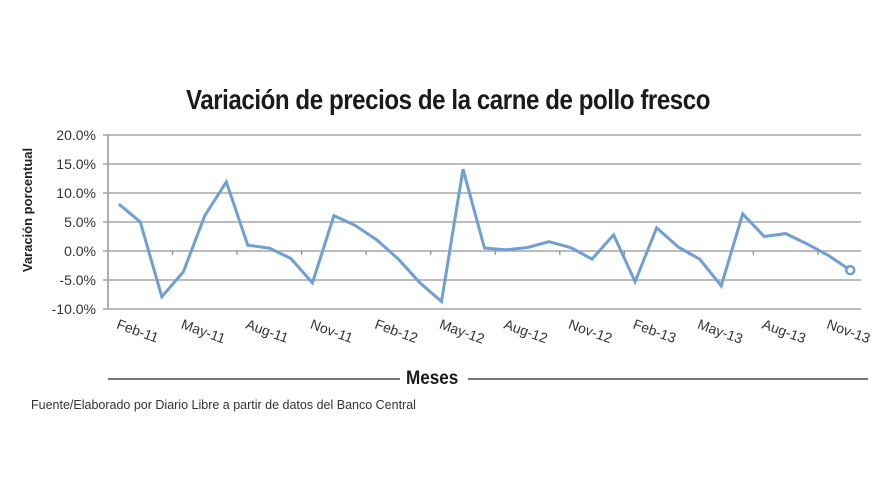 Image resolution: width=896 pixels, height=504 pixels. I want to click on x-tick-label: Nov-13, so click(849, 331).